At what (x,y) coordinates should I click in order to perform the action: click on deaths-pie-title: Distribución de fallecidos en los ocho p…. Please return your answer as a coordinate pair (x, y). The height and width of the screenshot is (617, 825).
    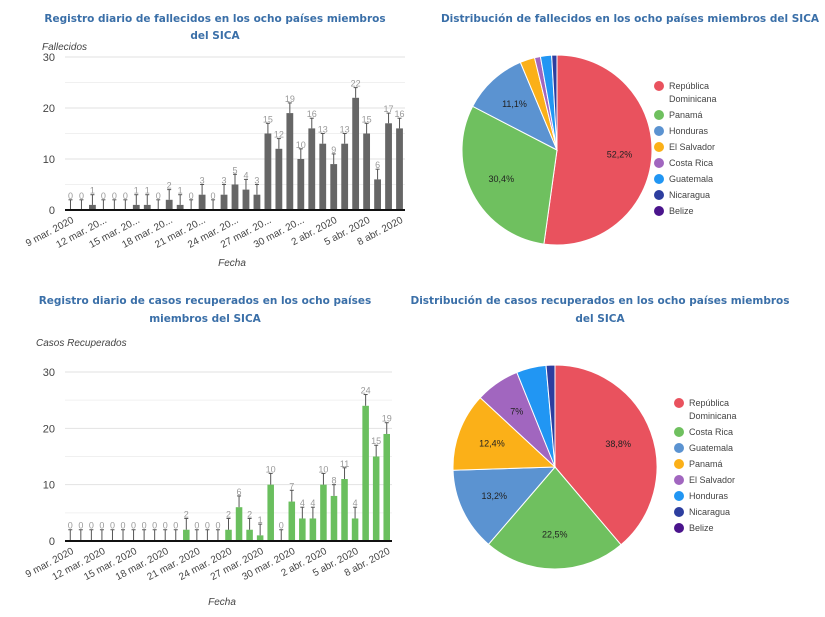
    Looking at the image, I should click on (630, 19).